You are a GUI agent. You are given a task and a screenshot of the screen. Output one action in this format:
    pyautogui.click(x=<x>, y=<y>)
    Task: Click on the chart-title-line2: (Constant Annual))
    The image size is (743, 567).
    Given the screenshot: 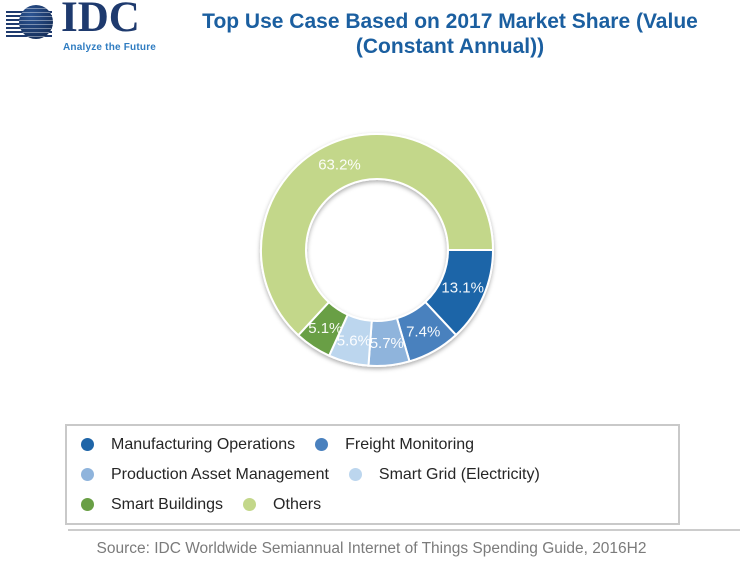 What is the action you would take?
    pyautogui.click(x=450, y=46)
    